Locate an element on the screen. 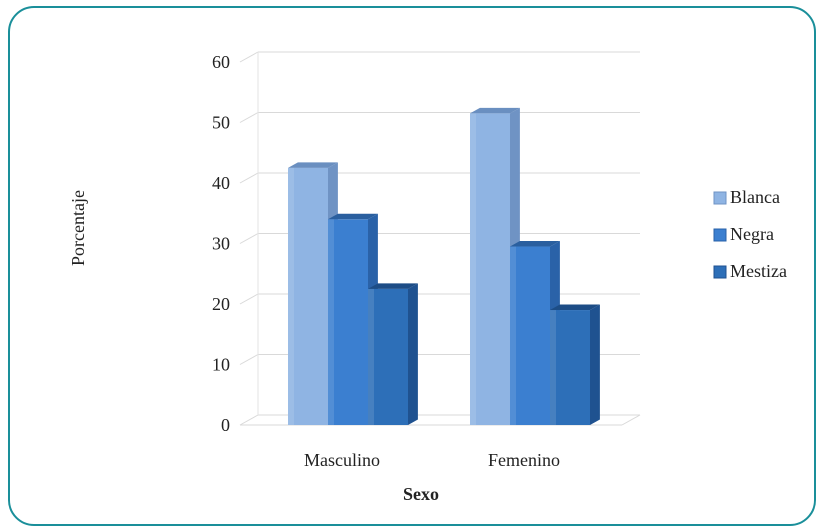 This screenshot has width=822, height=526. category-labels: Masculino Femenino is located at coordinates (432, 460).